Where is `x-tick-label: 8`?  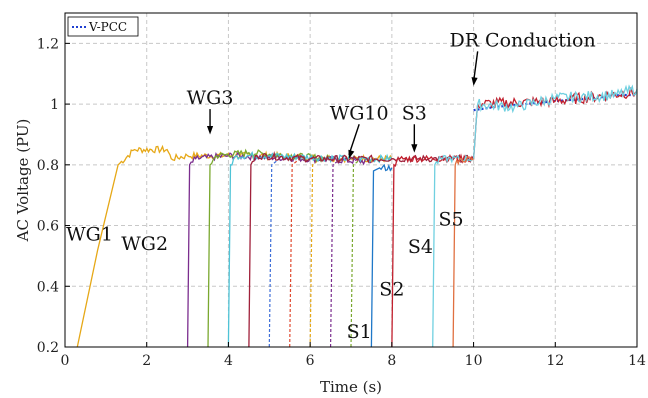 x-tick-label: 8 is located at coordinates (391, 361).